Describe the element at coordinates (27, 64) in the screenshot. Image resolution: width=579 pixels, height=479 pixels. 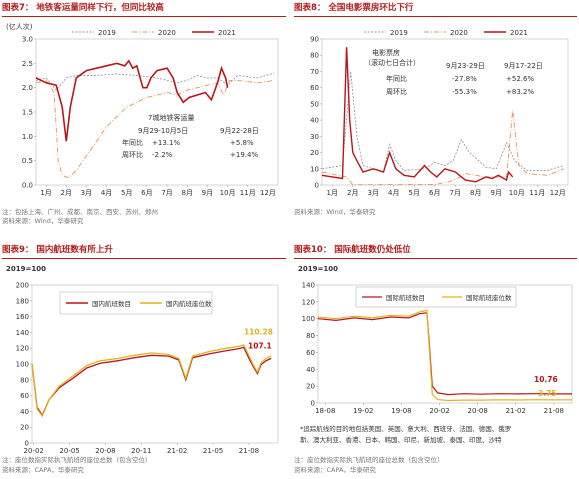
I see `y-tick-label: 2.5` at that location.